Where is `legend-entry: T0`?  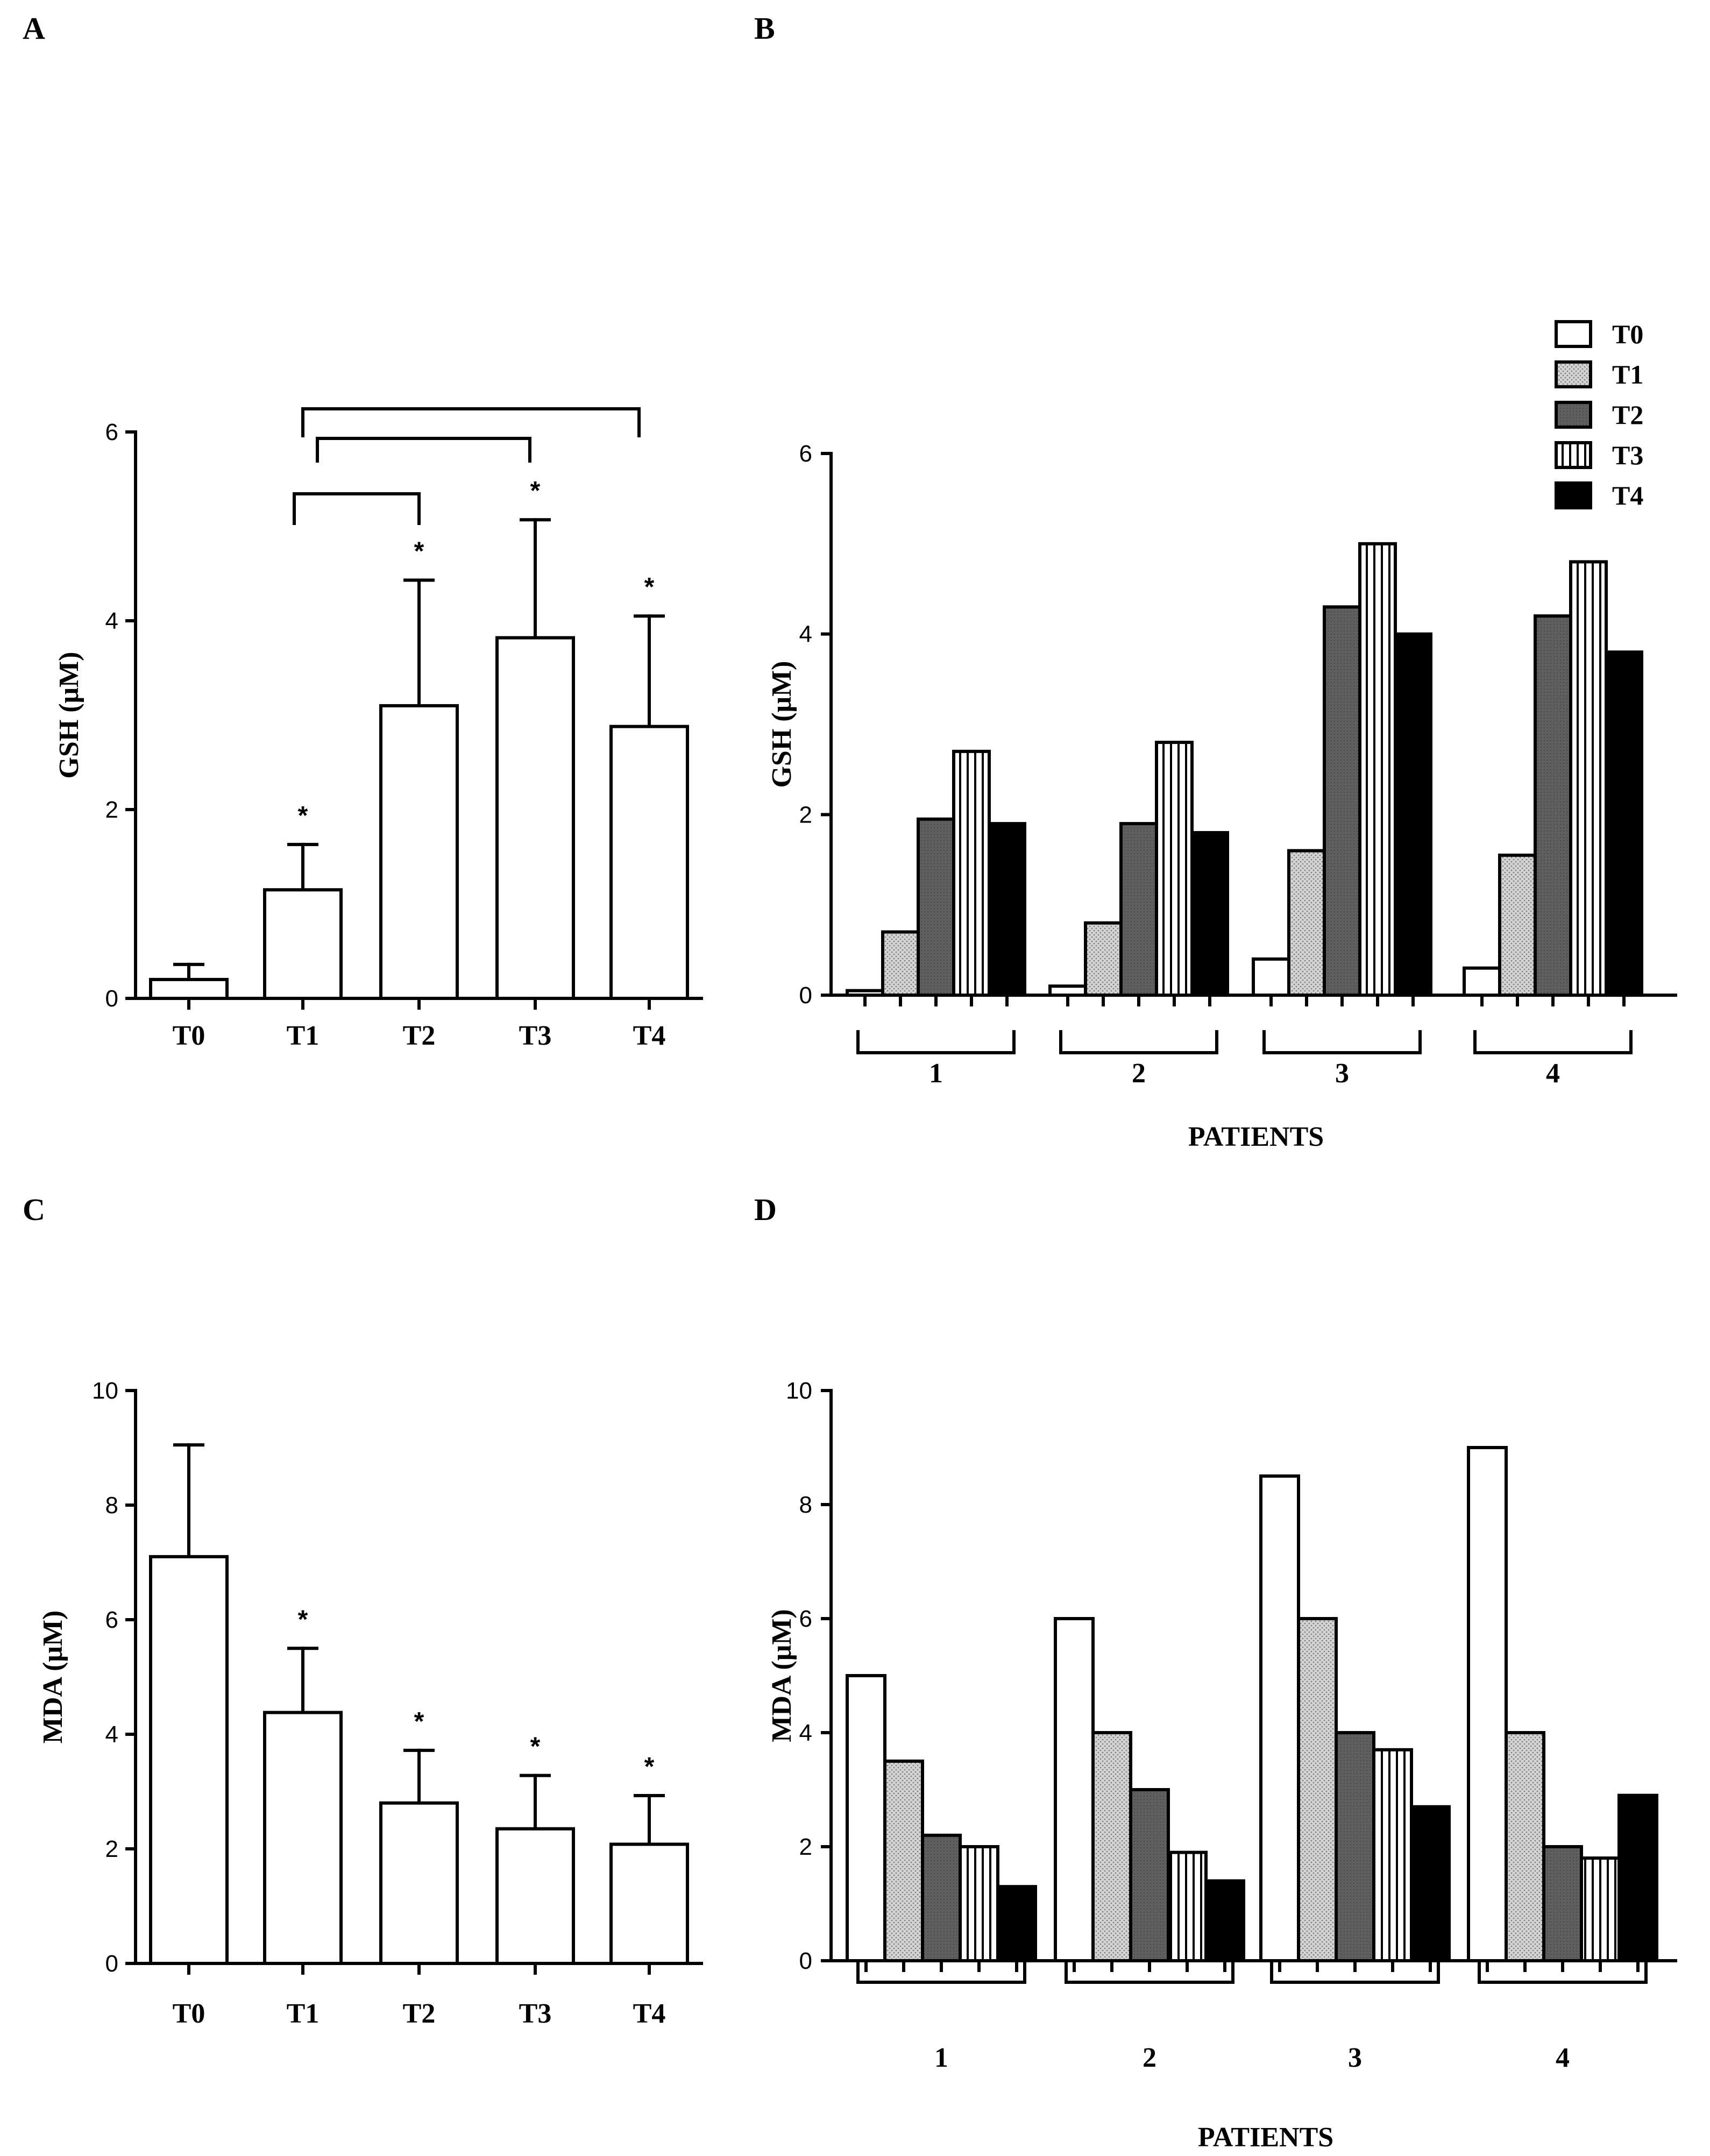 legend-entry: T0 is located at coordinates (1627, 334).